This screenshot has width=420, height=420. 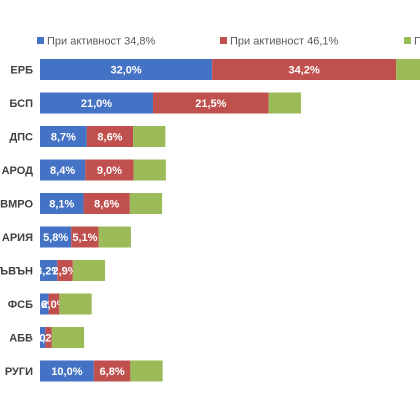 What do you see at coordinates (21, 339) in the screenshot?
I see `category-label: АБВ` at bounding box center [21, 339].